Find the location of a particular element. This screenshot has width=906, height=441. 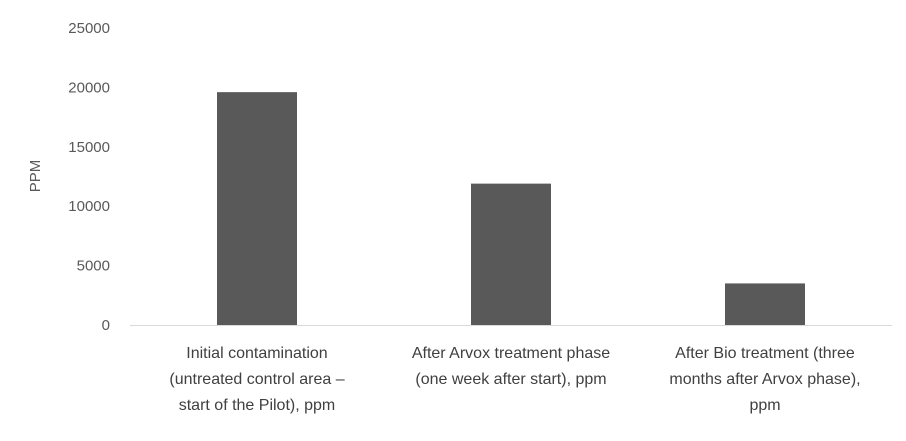

y-axis-ticks: 0 5000 10000 15000 20000 25000 is located at coordinates (89, 177).